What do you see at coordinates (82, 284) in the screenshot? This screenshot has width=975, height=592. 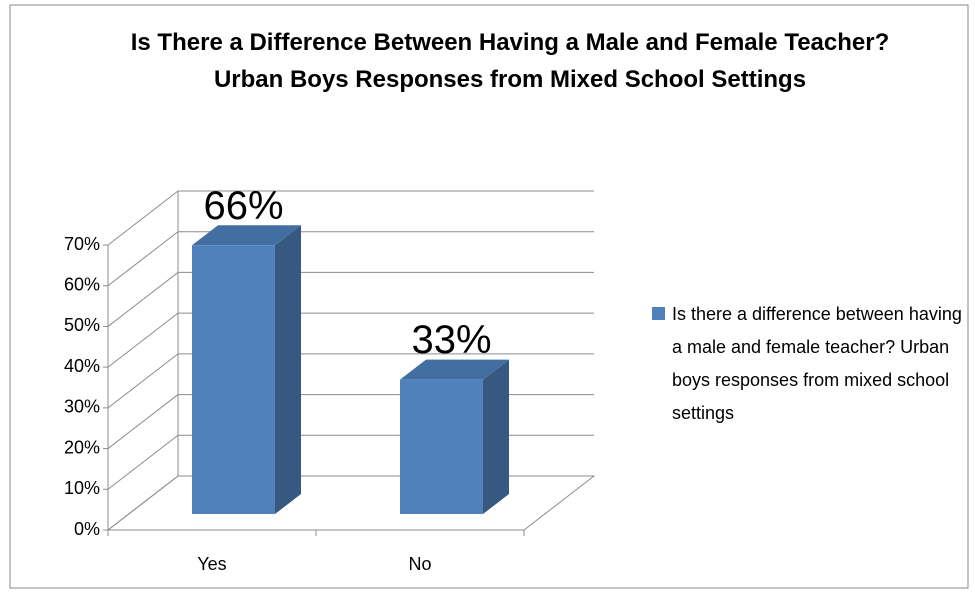 I see `y-tick-label: 60%` at bounding box center [82, 284].